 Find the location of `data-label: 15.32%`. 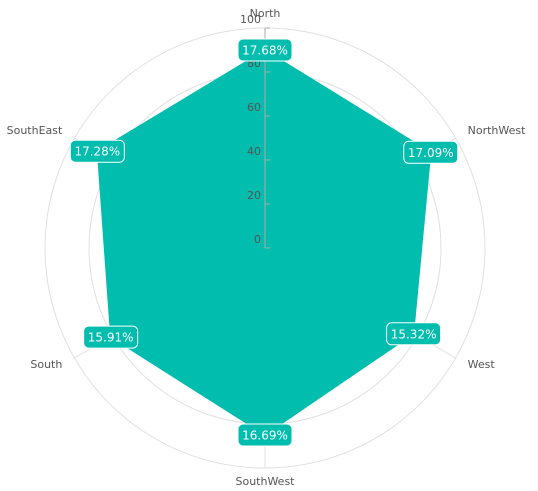

data-label: 15.32% is located at coordinates (414, 334).